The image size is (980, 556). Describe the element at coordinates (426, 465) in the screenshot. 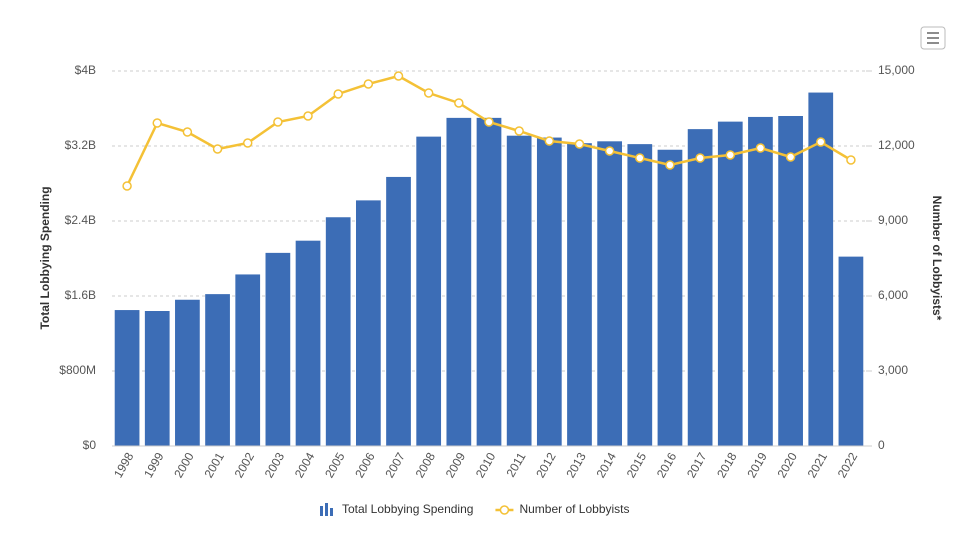

I see `x-tick-label: 2008` at that location.